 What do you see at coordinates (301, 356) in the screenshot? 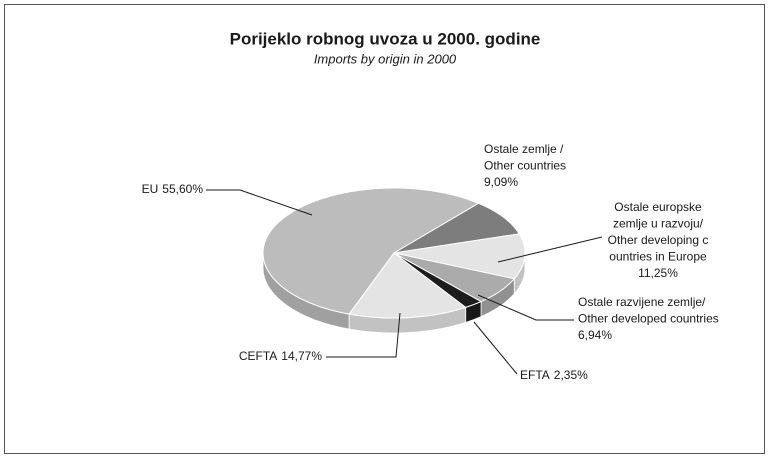
I see `value-label: 14,77%` at bounding box center [301, 356].